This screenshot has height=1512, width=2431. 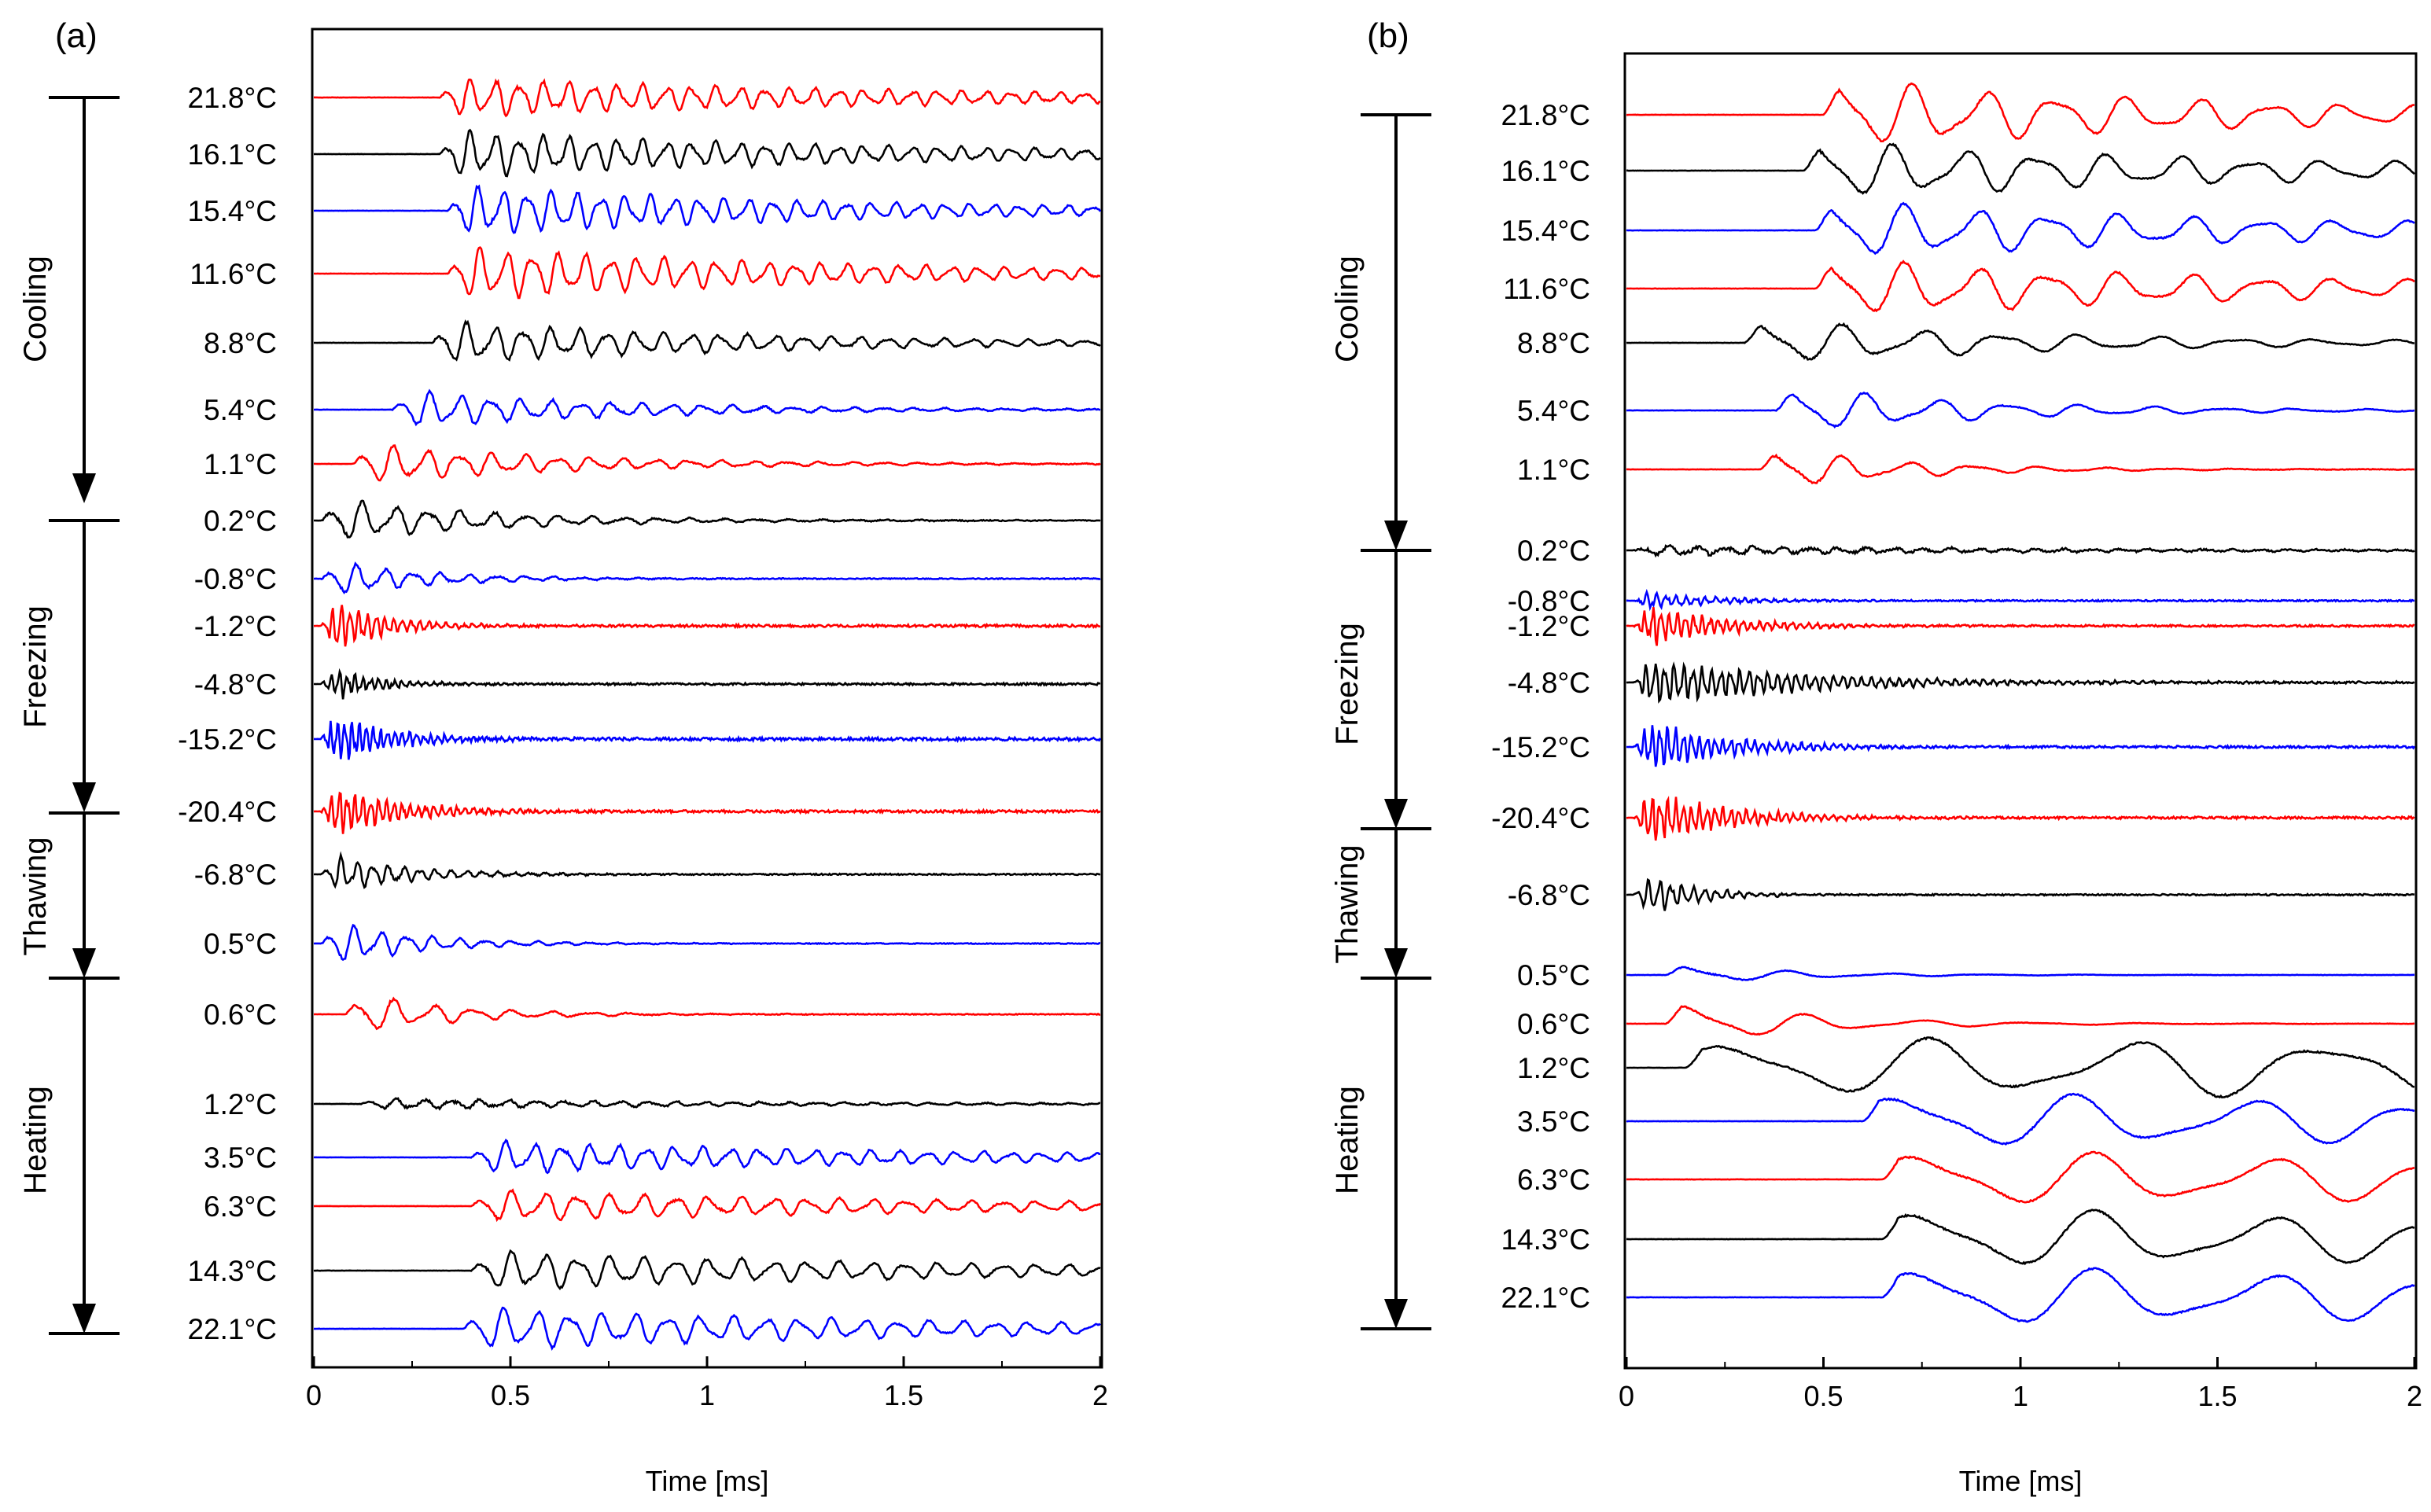 I want to click on panel-b-phase-thawing: Thawing, so click(x=1347, y=903).